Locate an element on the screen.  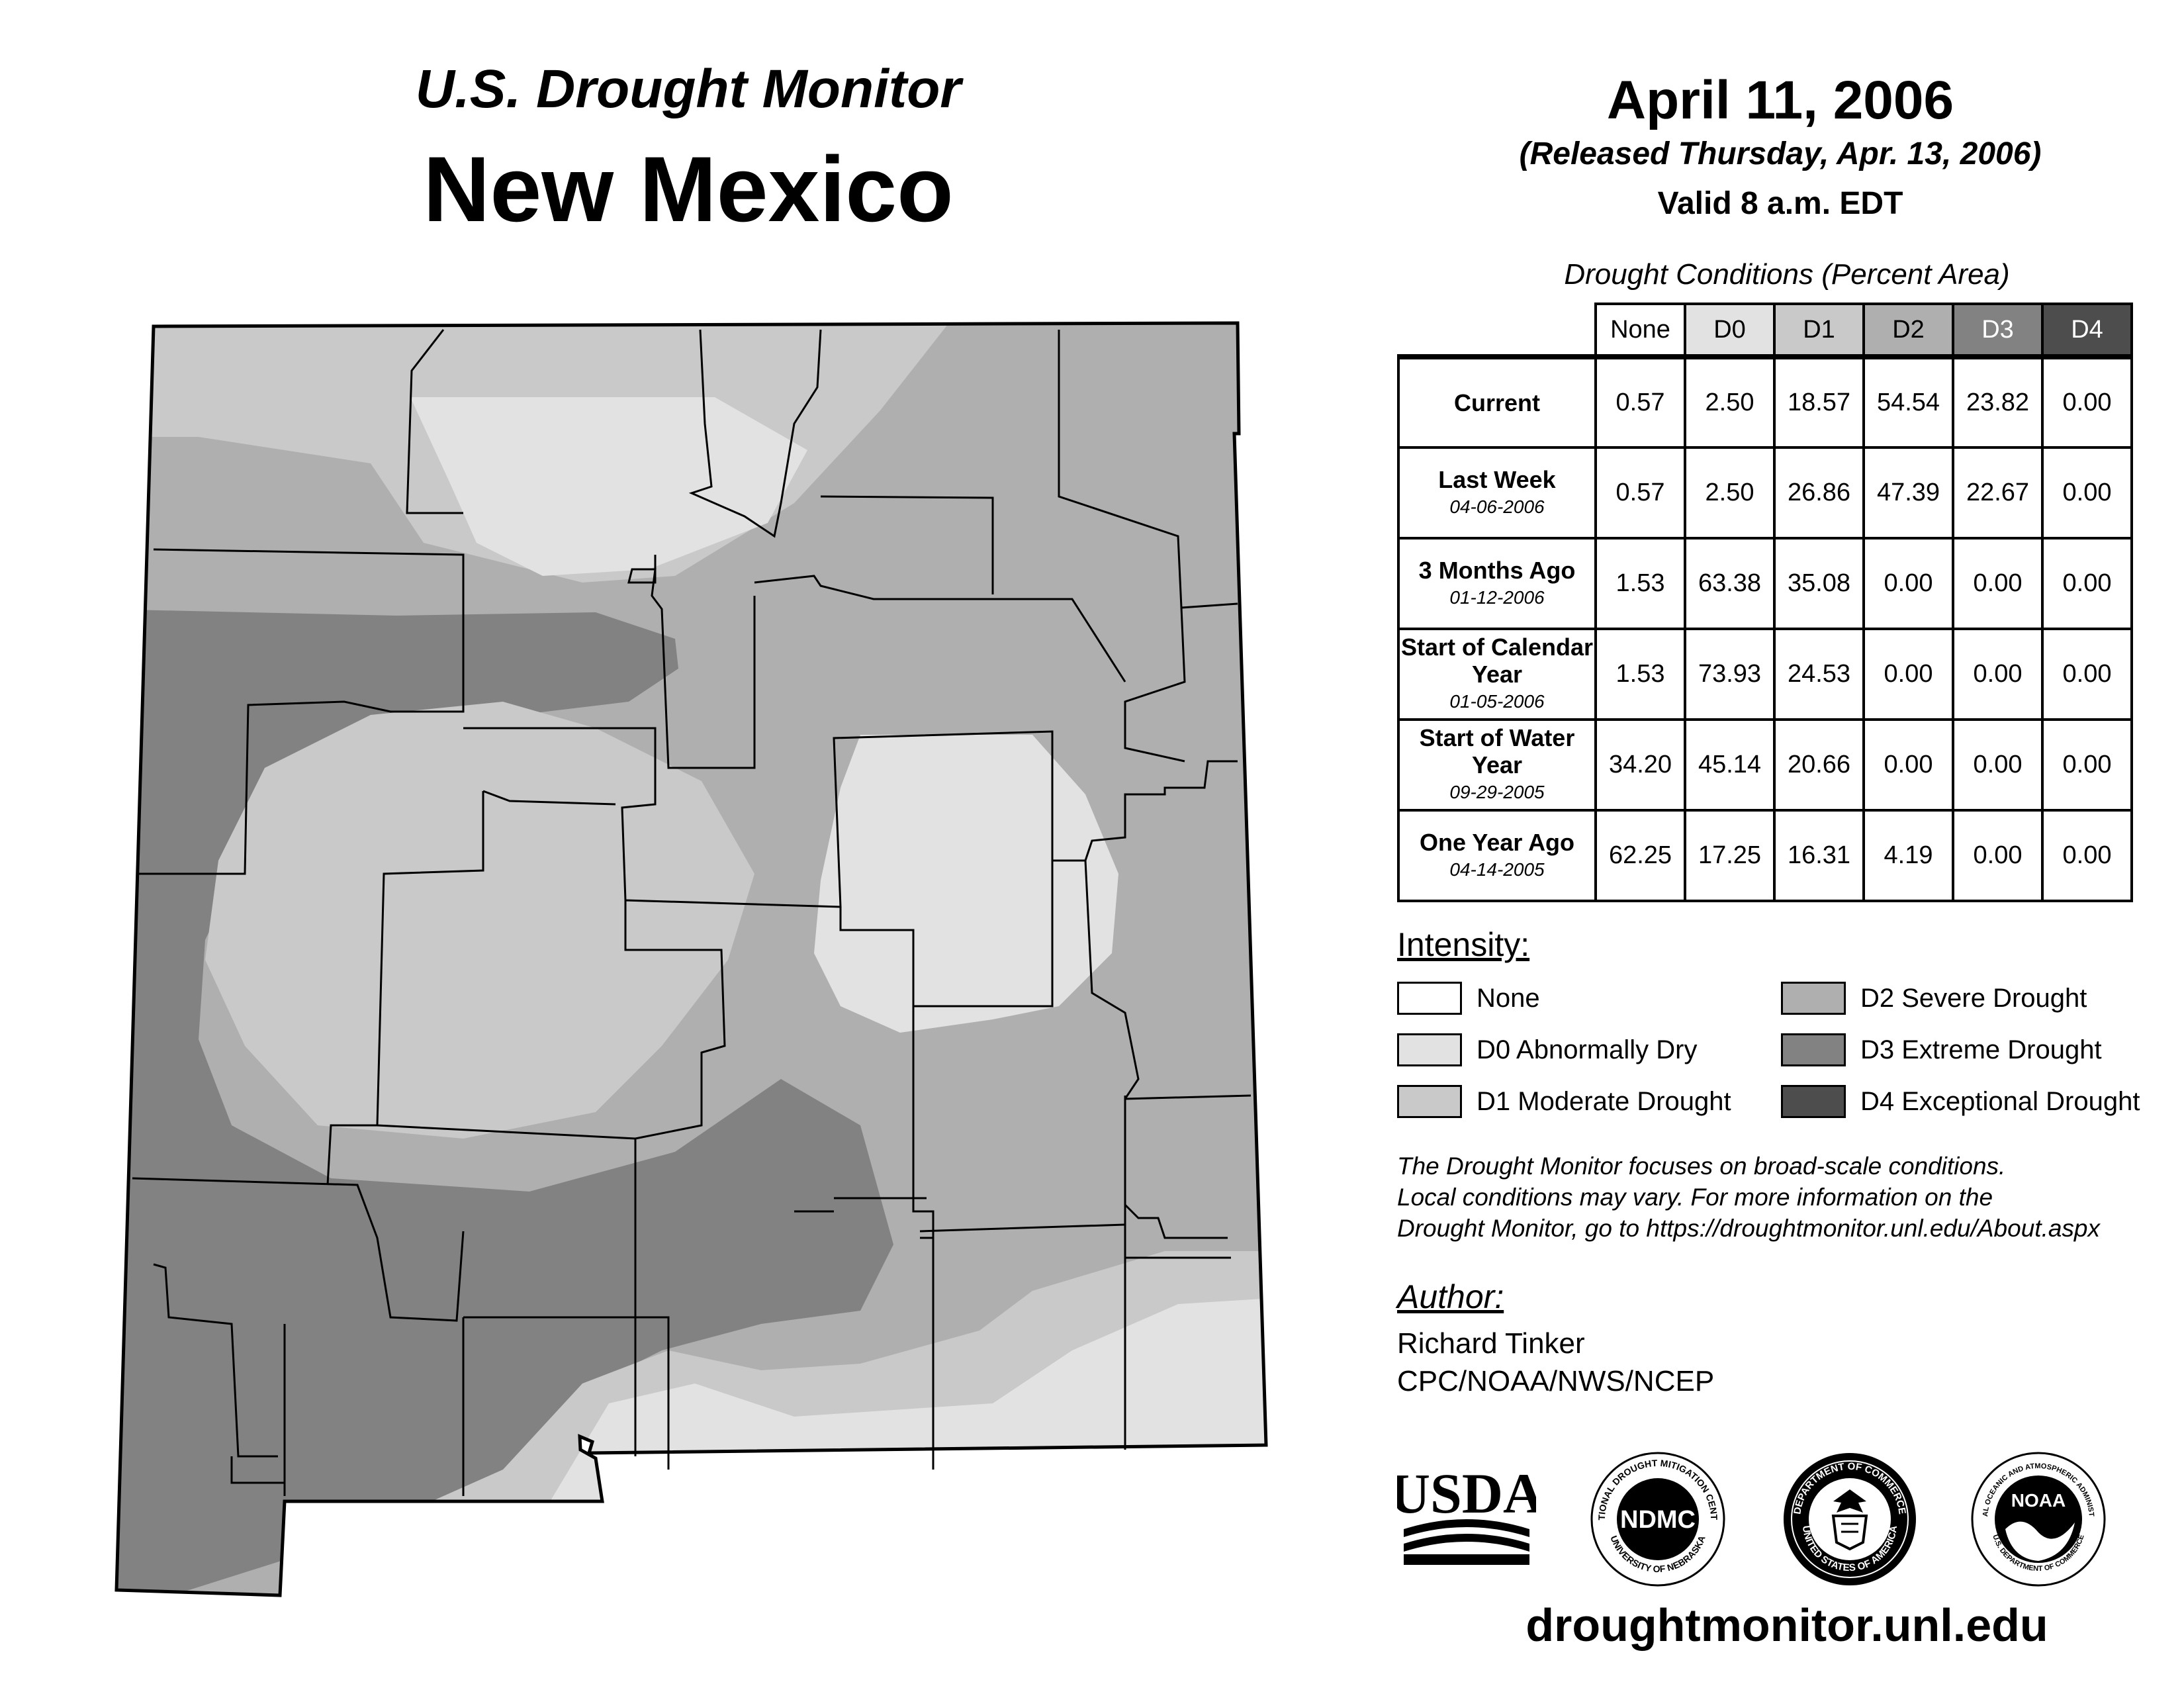
legend-label: None is located at coordinates (1508, 998).